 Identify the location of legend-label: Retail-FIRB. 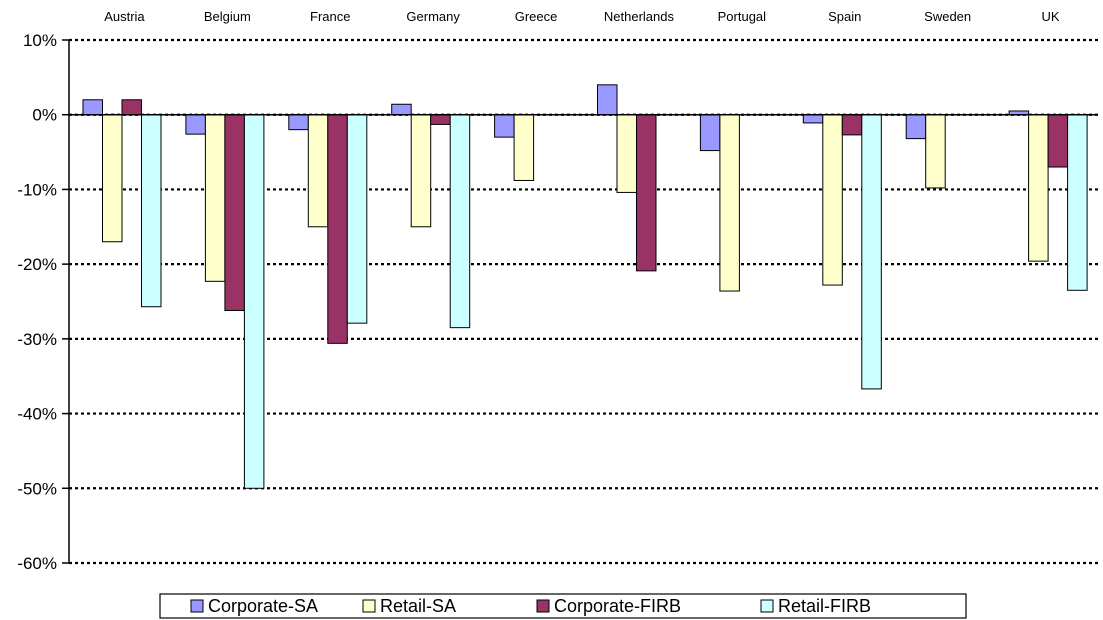
(824, 606).